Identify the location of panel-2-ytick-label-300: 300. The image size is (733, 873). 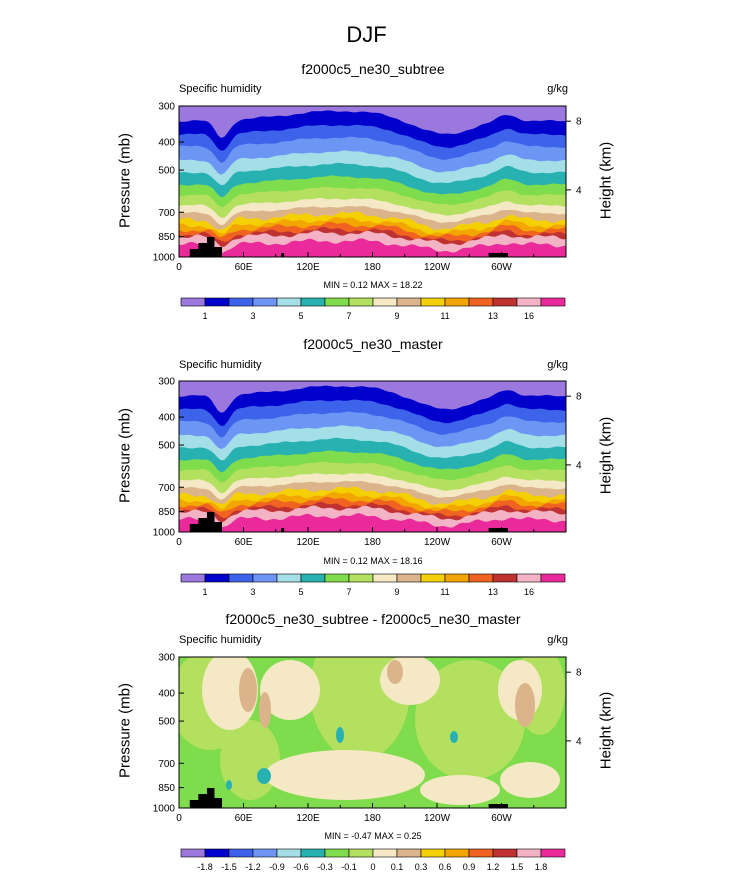
(166, 382).